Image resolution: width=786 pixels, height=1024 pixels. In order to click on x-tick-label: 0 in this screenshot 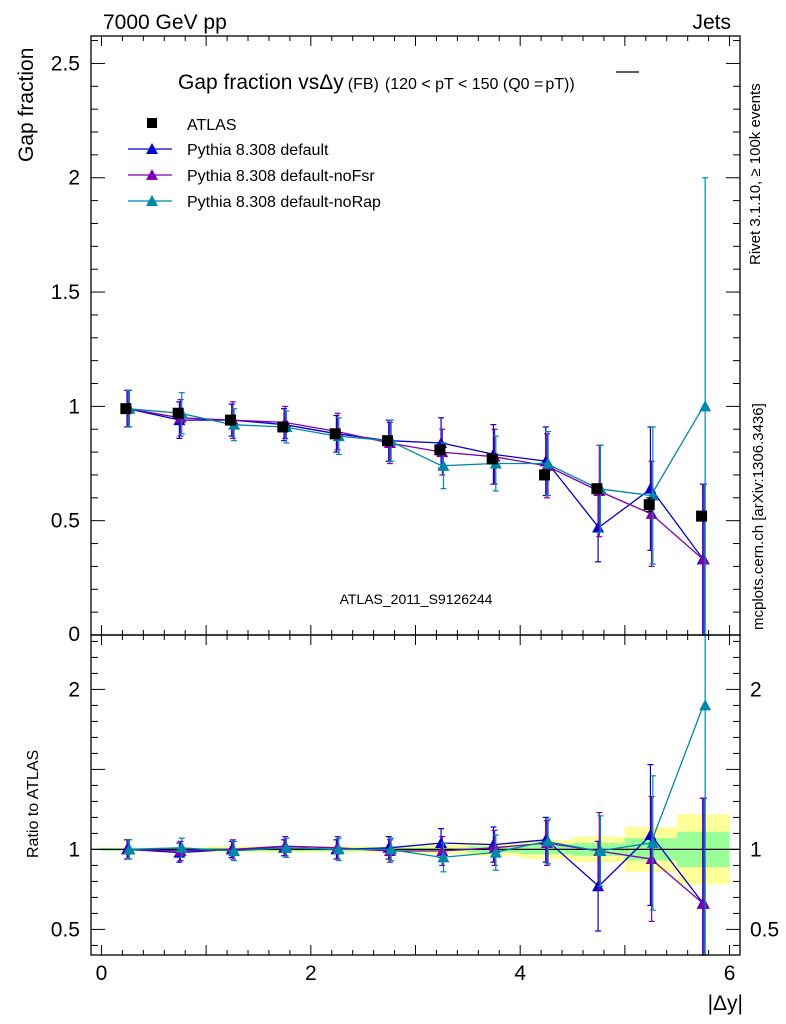, I will do `click(102, 973)`.